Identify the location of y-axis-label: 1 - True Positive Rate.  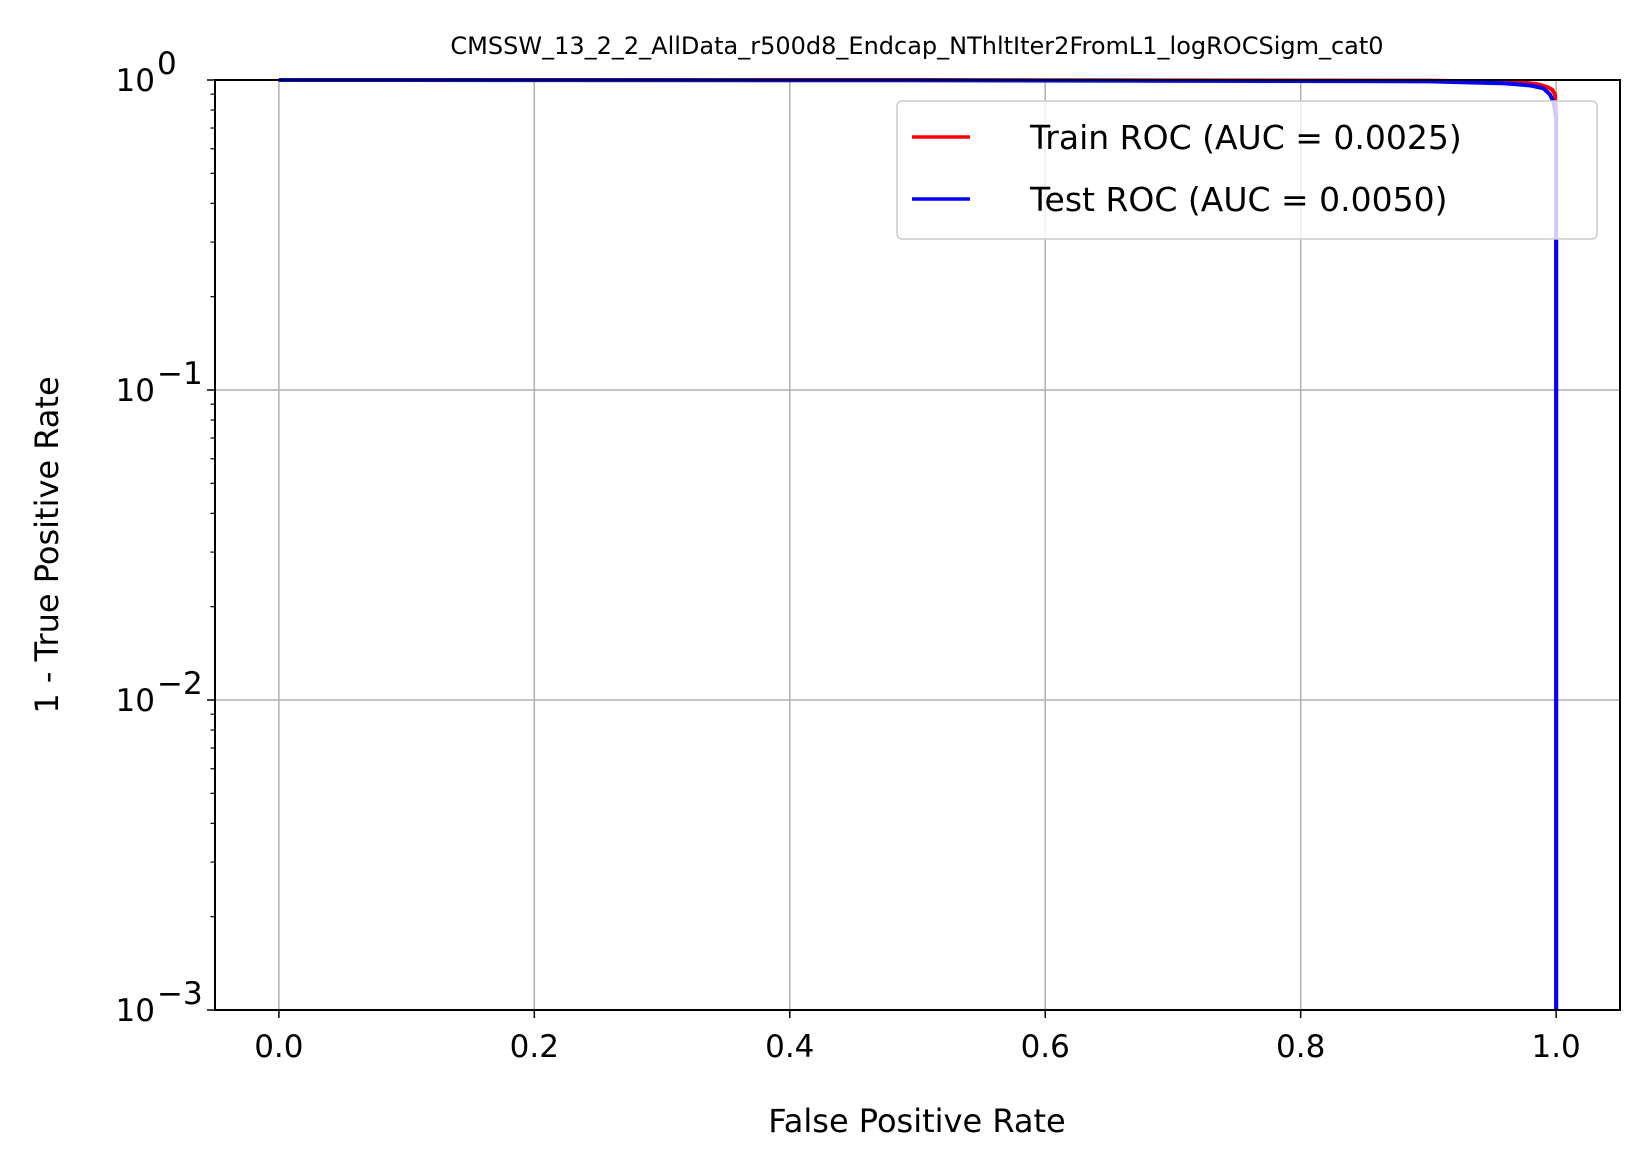
(47, 544).